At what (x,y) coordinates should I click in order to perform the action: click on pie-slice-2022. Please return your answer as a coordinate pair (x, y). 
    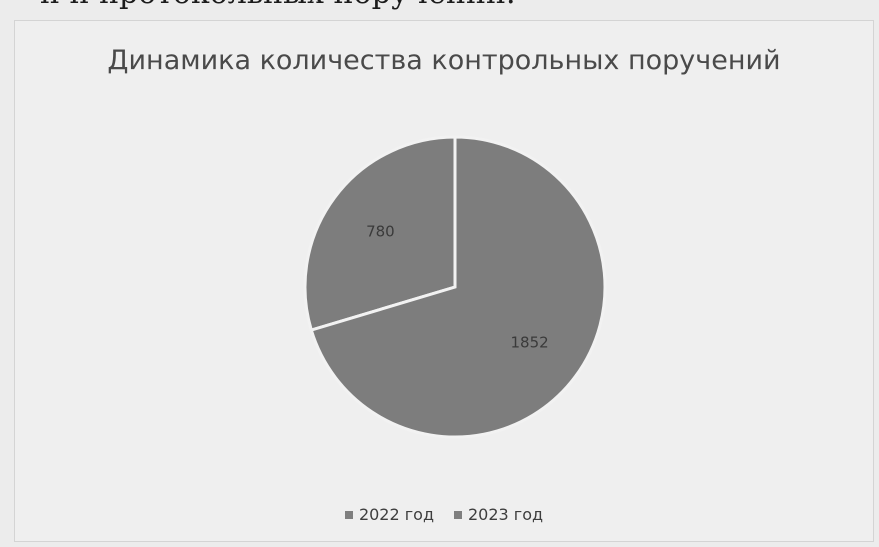
    Looking at the image, I should click on (380, 233).